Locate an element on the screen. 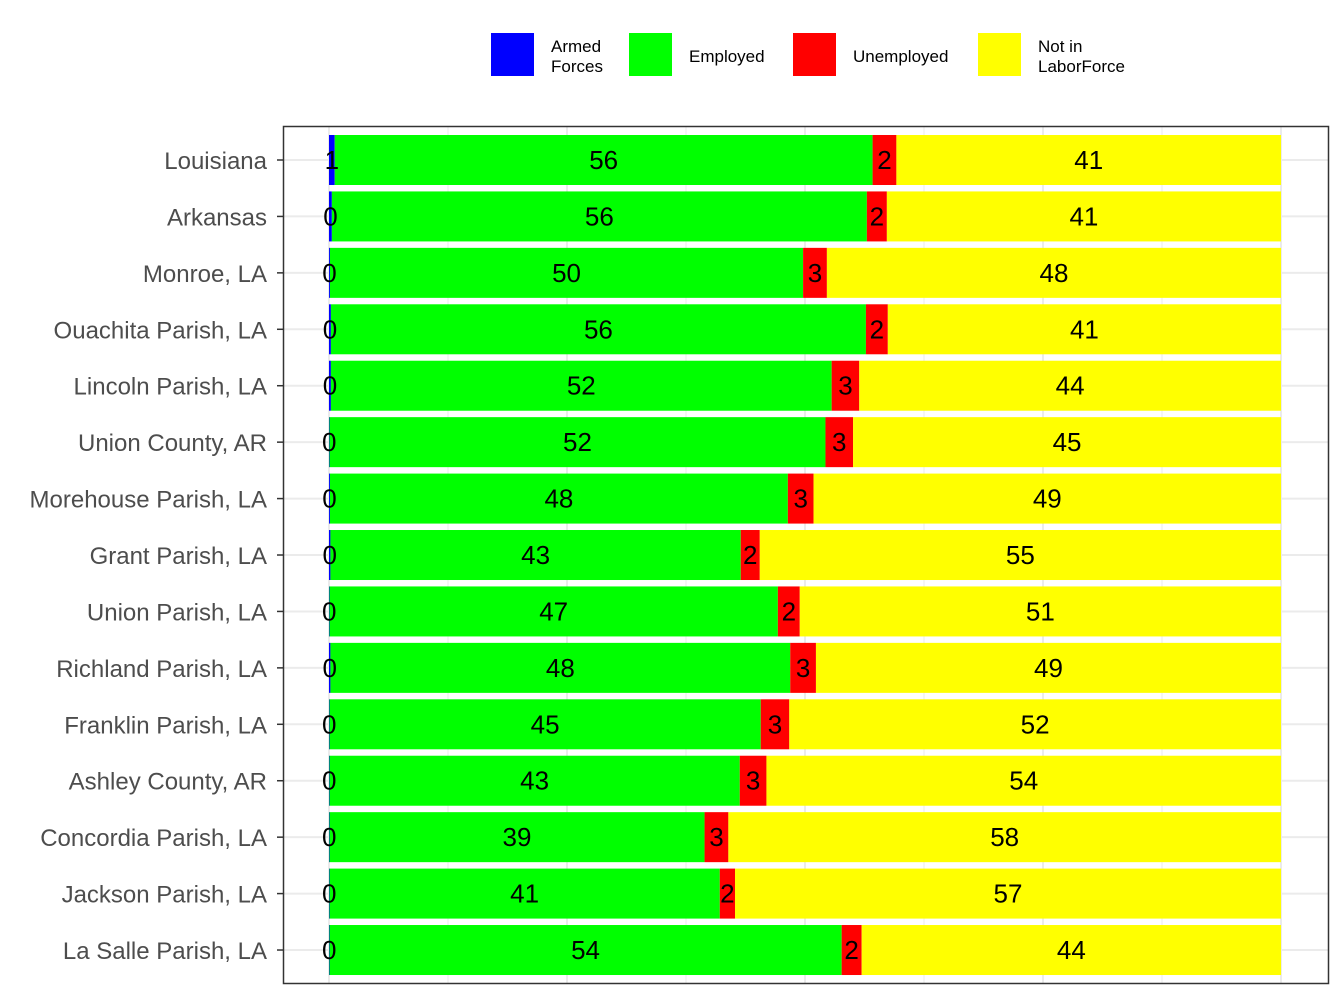  value-label-employed-ashley-county-ar: 43 is located at coordinates (534, 781).